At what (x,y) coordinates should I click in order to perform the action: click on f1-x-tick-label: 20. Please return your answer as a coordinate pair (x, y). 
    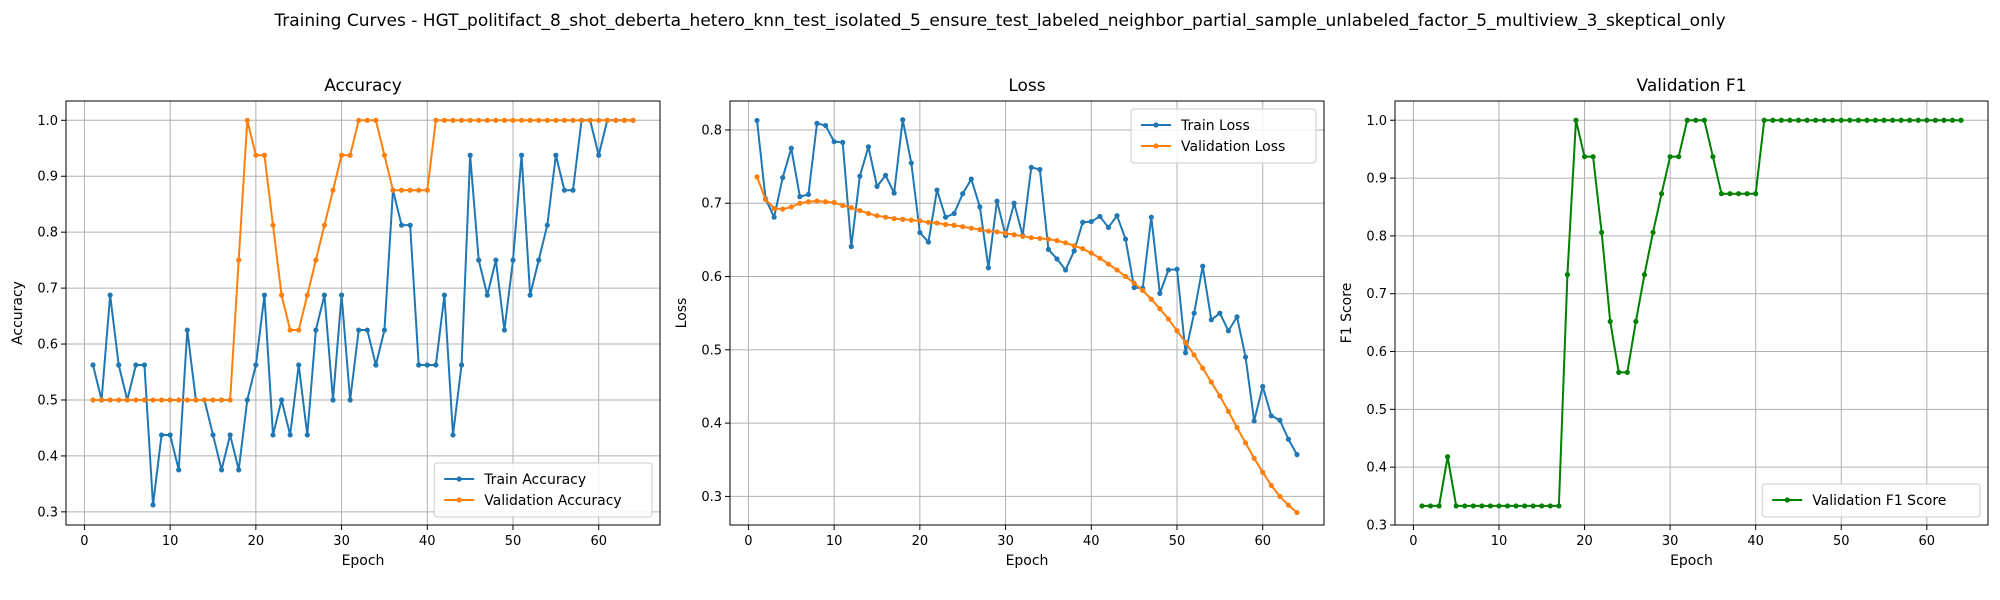
    Looking at the image, I should click on (1584, 541).